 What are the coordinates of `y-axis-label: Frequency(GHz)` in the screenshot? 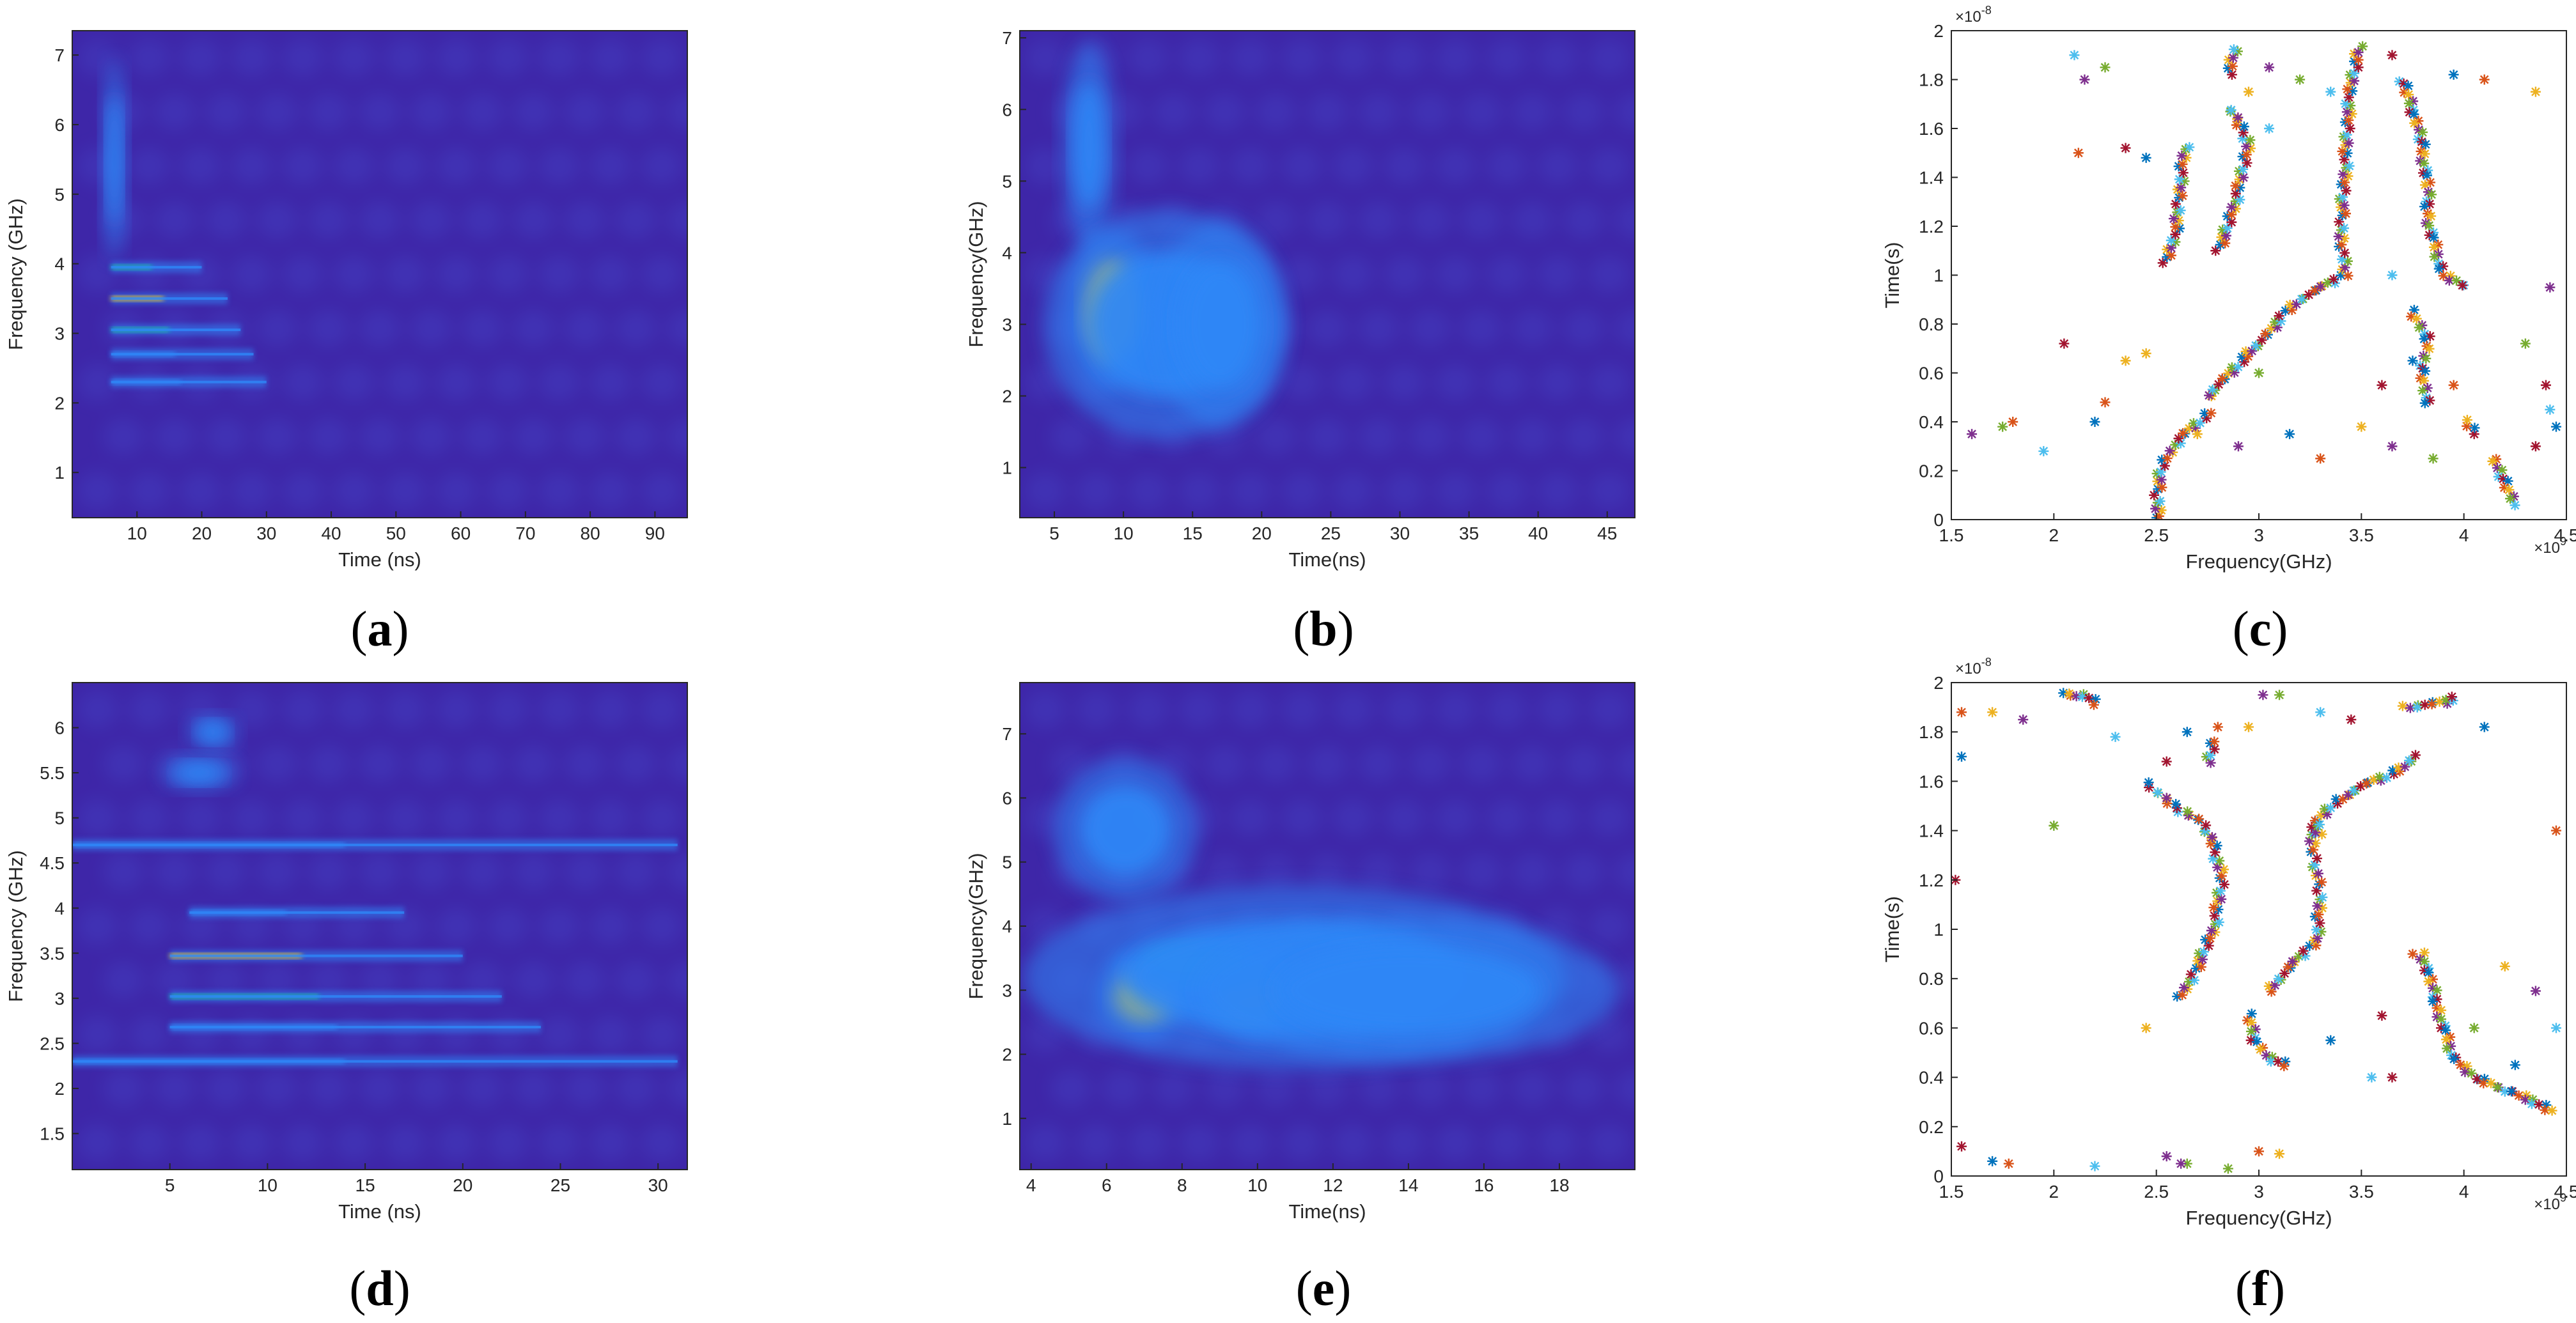 It's located at (976, 274).